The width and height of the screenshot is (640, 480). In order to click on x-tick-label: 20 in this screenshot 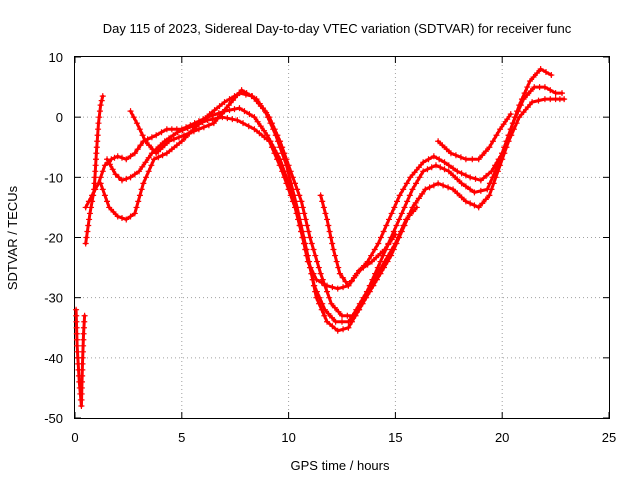, I will do `click(502, 437)`.